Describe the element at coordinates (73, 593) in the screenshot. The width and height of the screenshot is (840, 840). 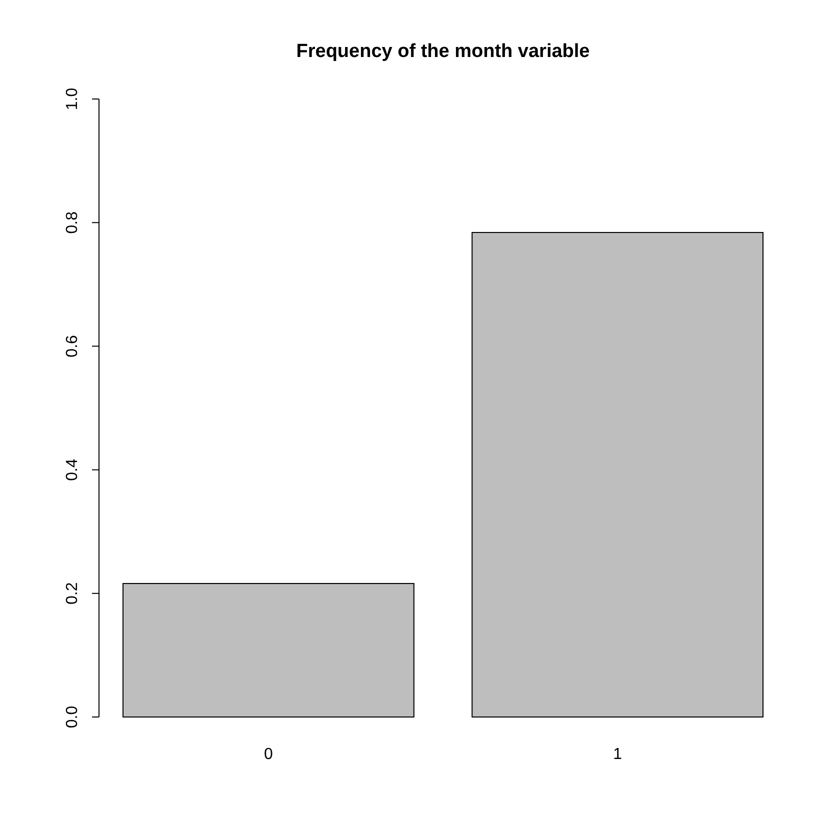
I see `y-tick-label: 0.2` at that location.